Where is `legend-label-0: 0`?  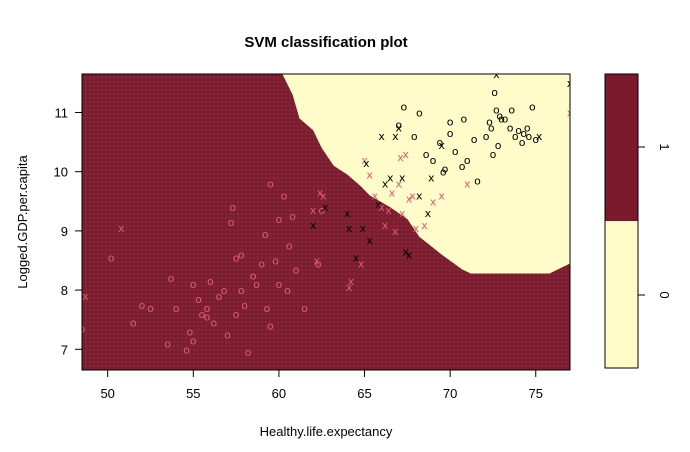
legend-label-0: 0 is located at coordinates (664, 294).